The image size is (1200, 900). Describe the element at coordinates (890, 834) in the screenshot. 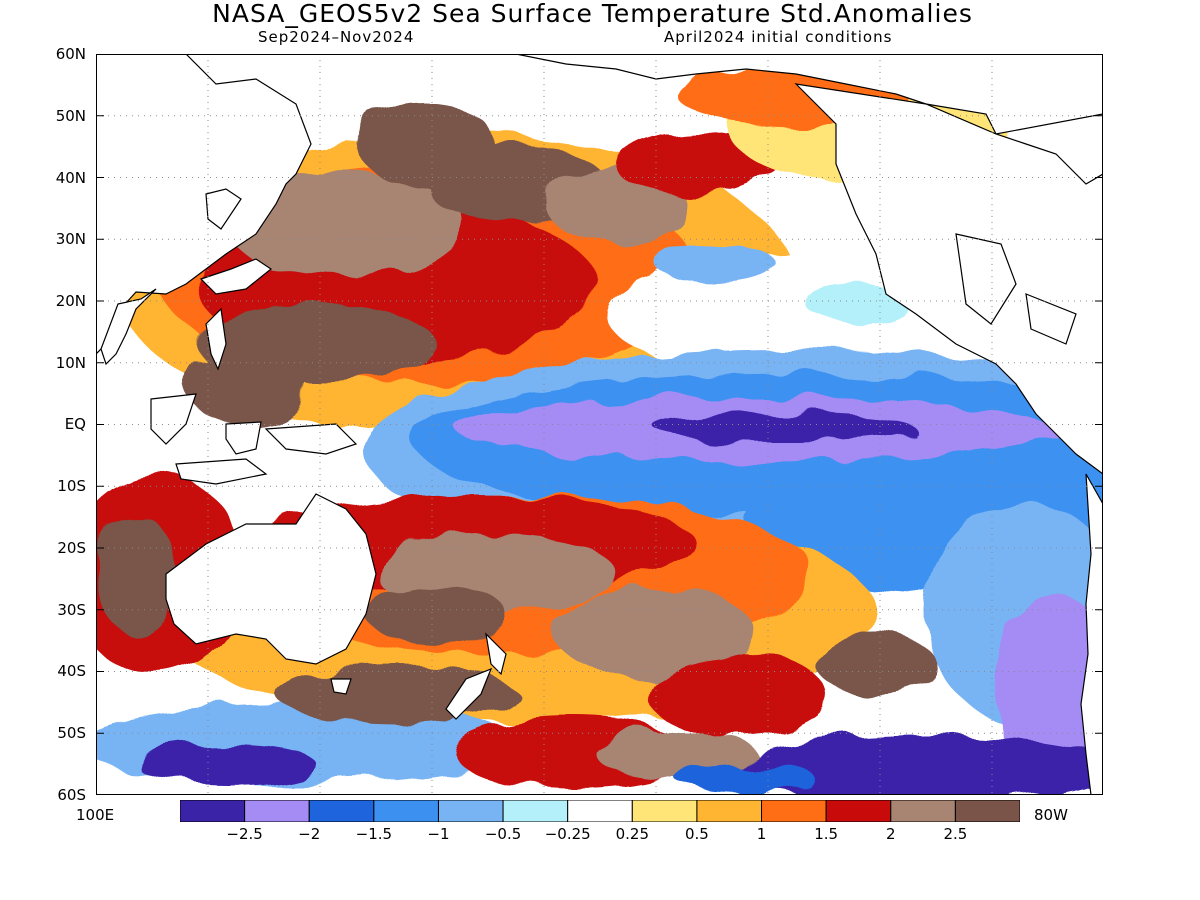

I see `colorbar-tick-label: 2` at that location.